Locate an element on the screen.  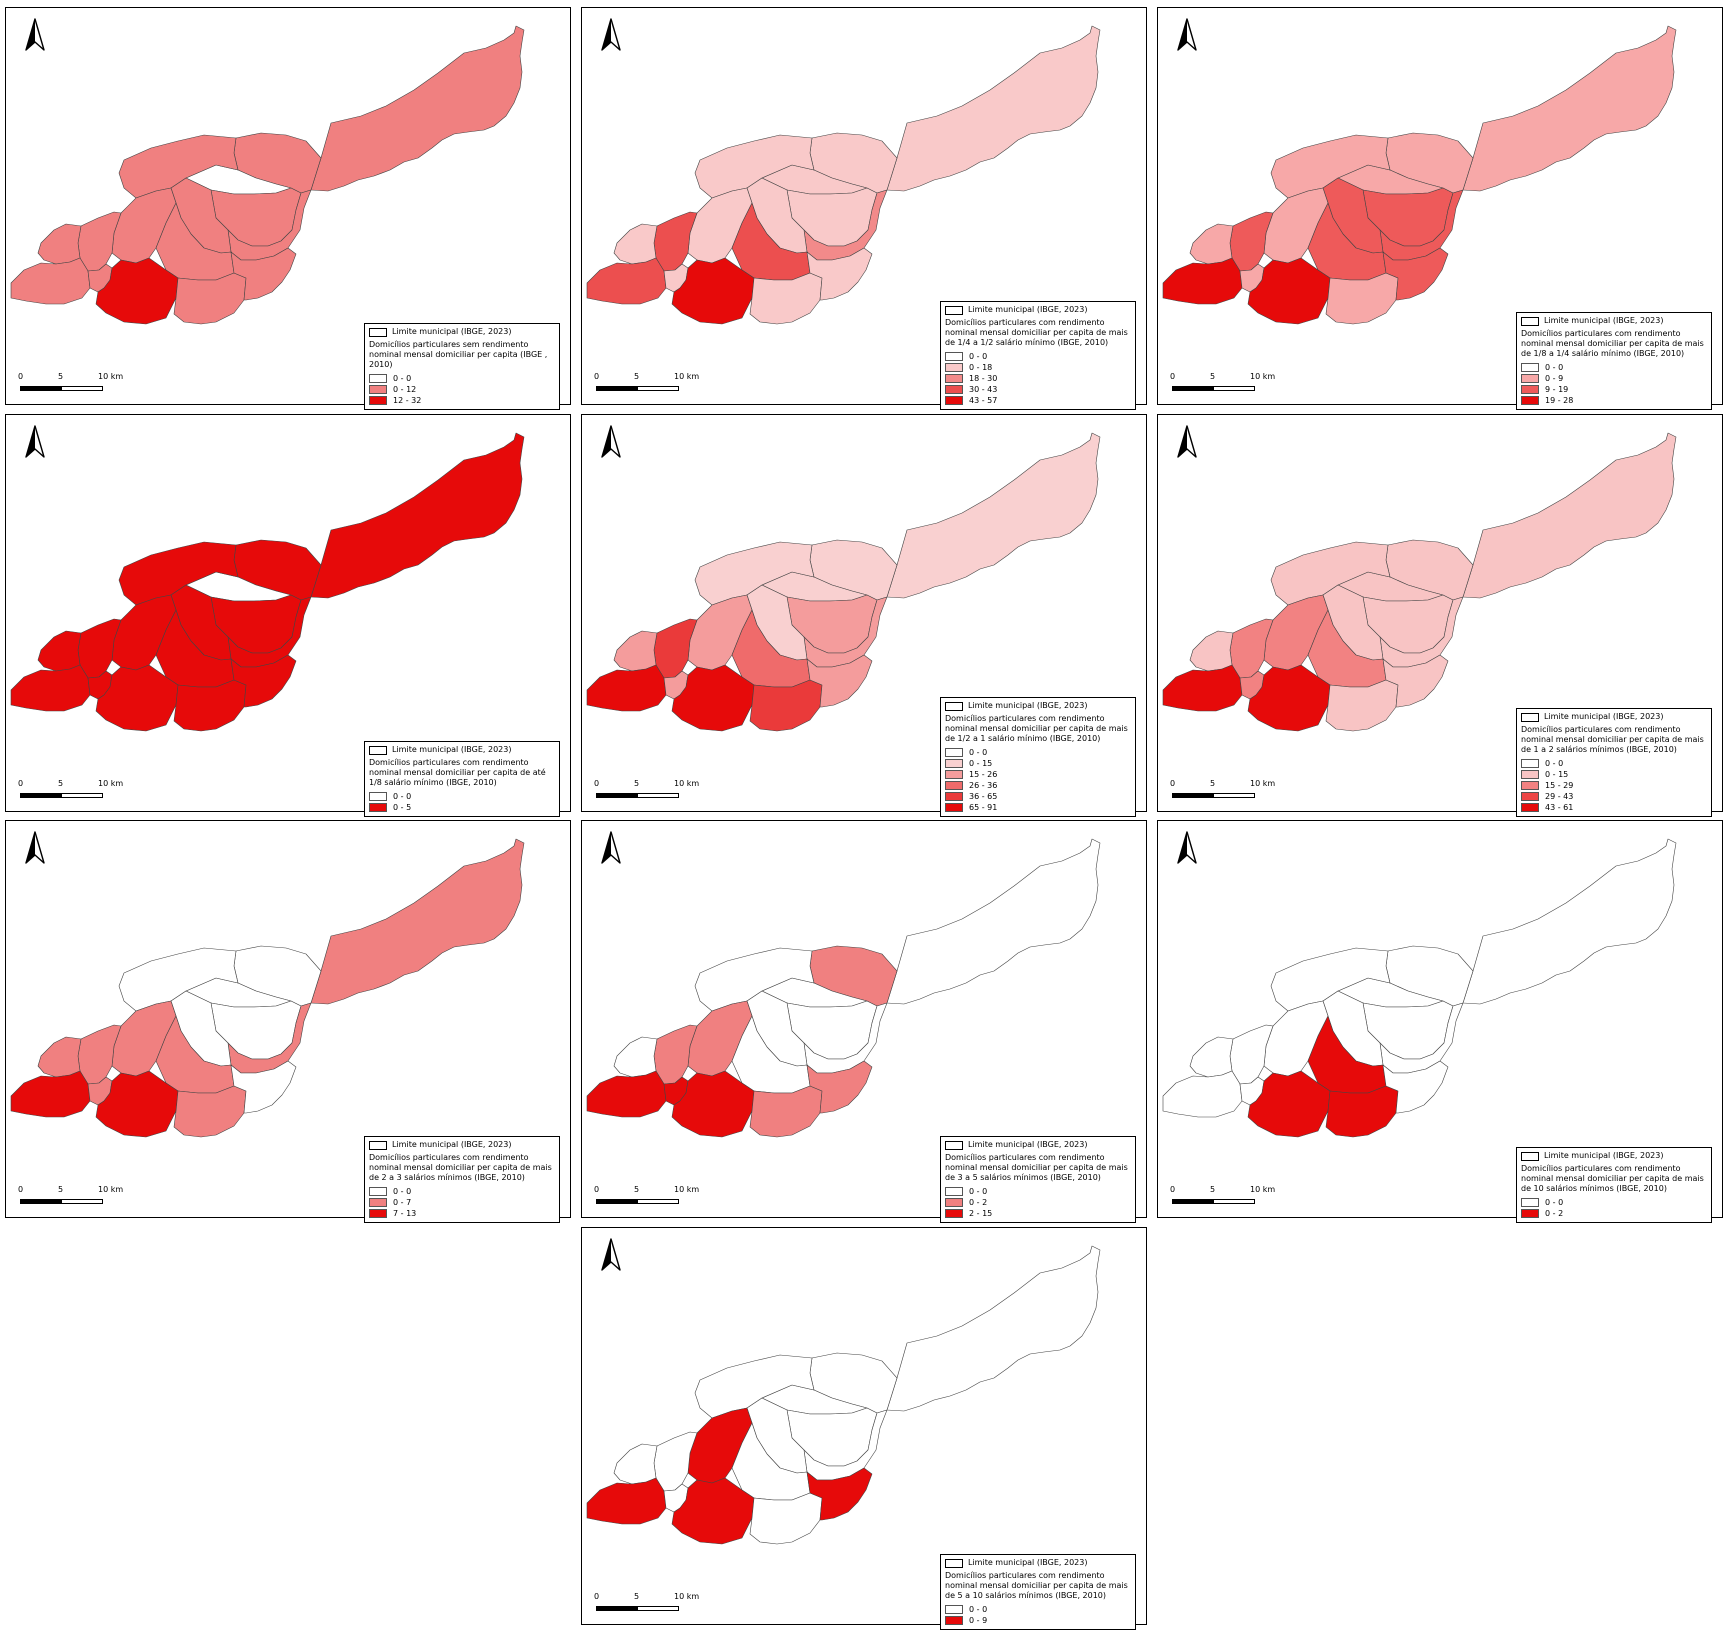
legend-class-label: 0 - 2 is located at coordinates (1554, 1213).